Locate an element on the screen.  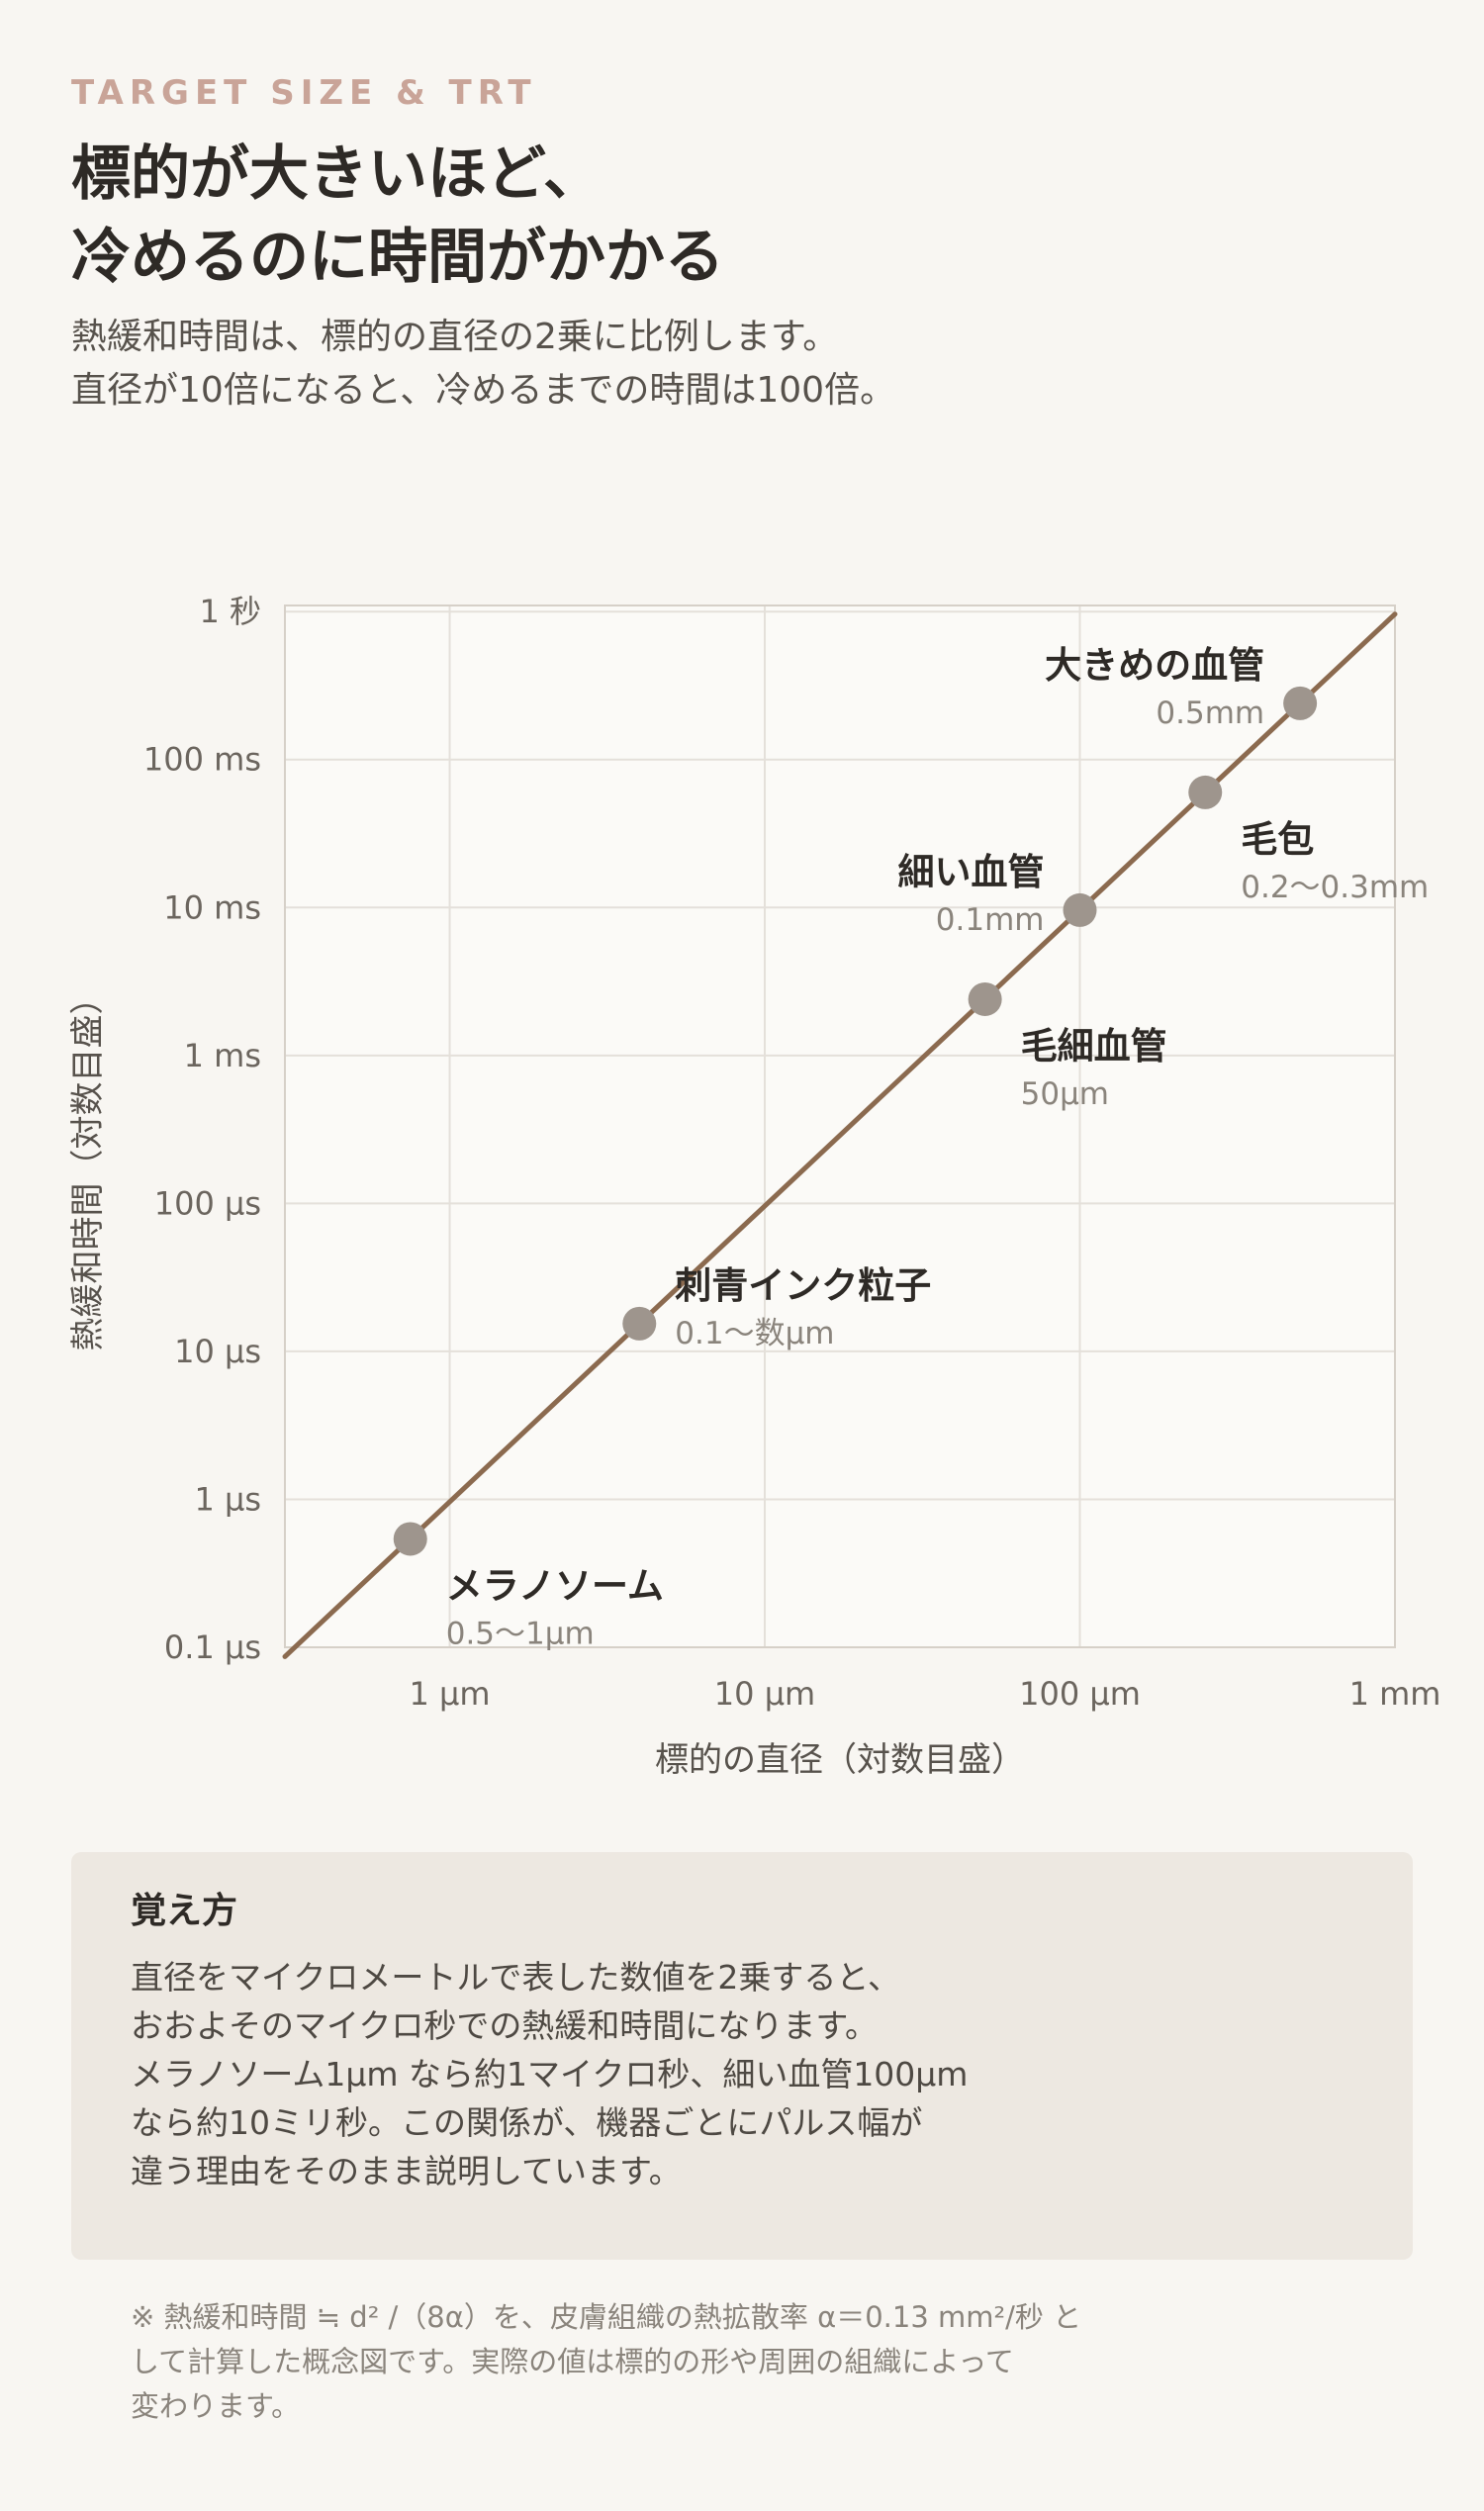
x-tick-label: 1 mm is located at coordinates (1395, 1694).